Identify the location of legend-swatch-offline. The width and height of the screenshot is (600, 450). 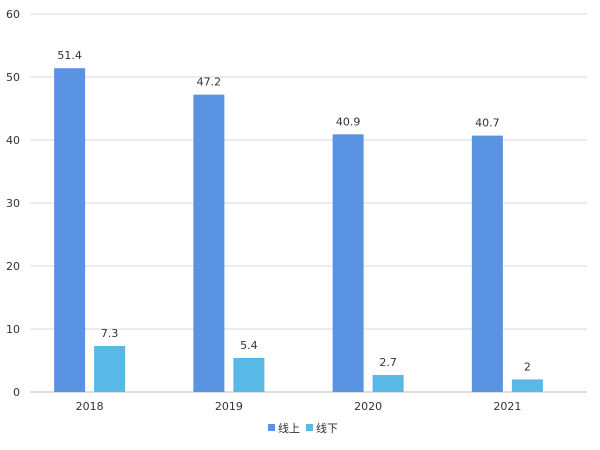
(309, 427).